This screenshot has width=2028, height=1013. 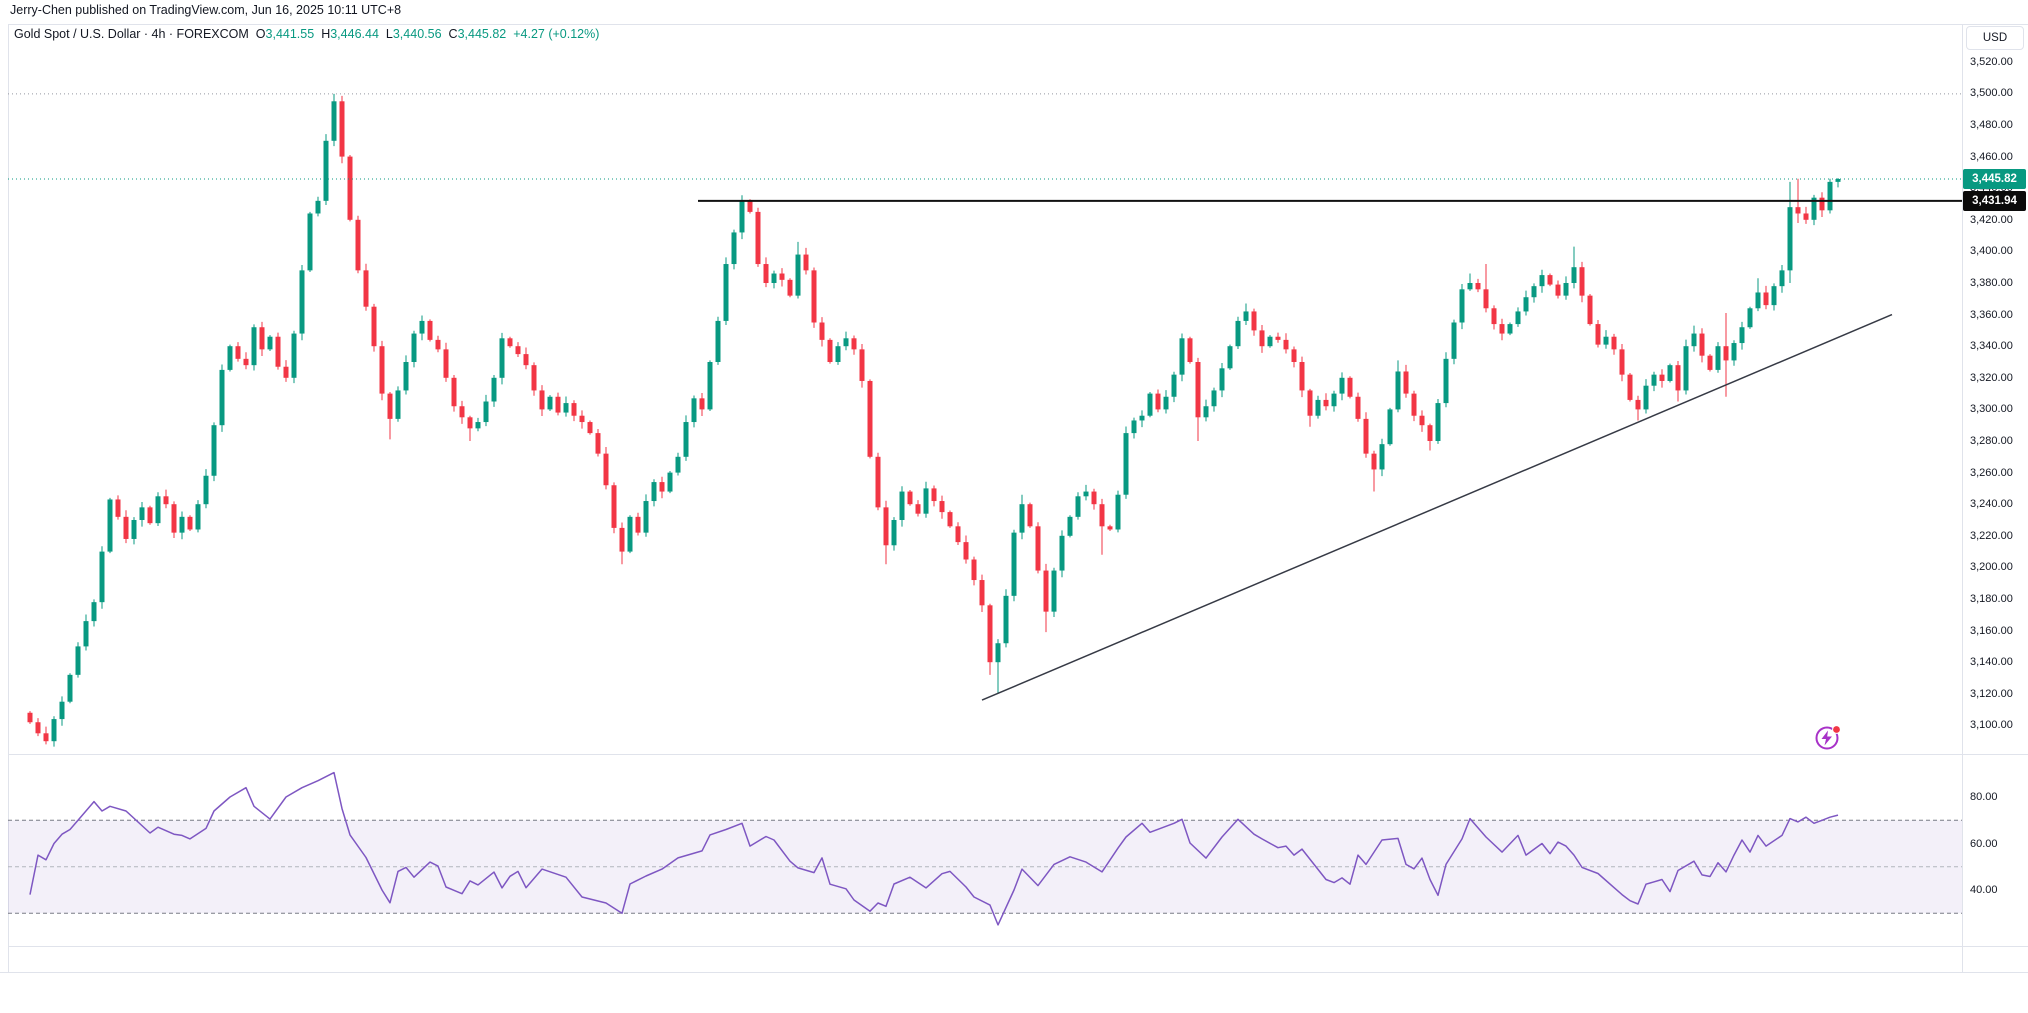 What do you see at coordinates (1991, 472) in the screenshot?
I see `price-axis-label: 3,260.00` at bounding box center [1991, 472].